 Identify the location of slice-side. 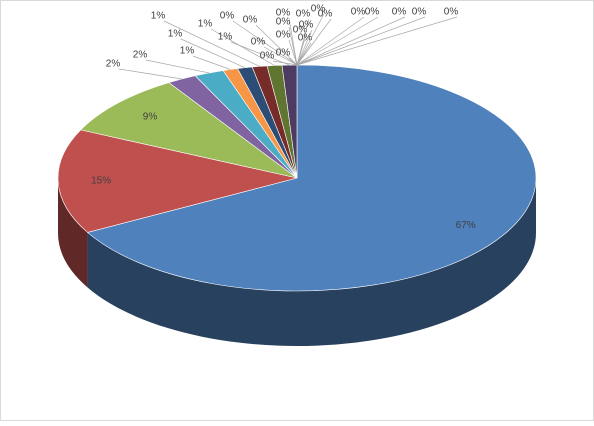
(73, 233).